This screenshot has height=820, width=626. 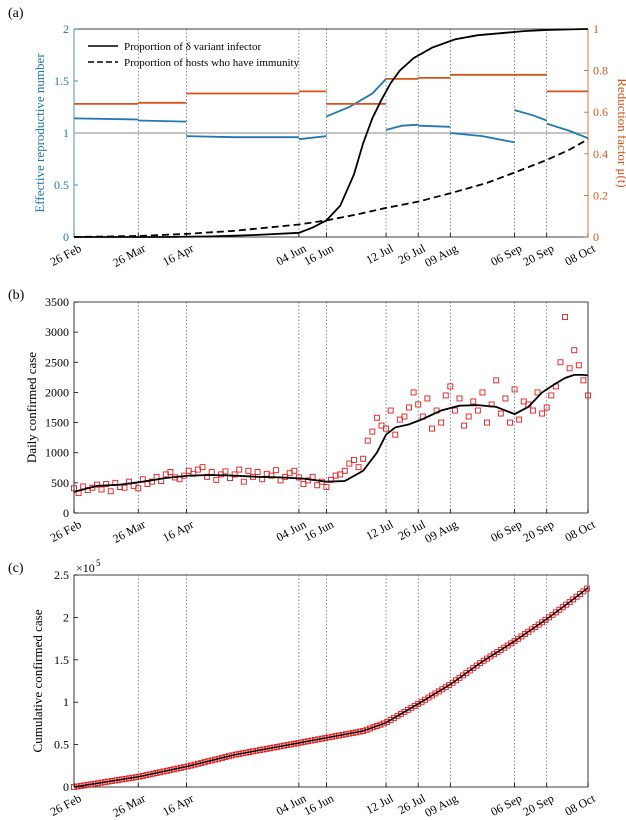 What do you see at coordinates (600, 195) in the screenshot?
I see `y-tick-label: 0.2` at bounding box center [600, 195].